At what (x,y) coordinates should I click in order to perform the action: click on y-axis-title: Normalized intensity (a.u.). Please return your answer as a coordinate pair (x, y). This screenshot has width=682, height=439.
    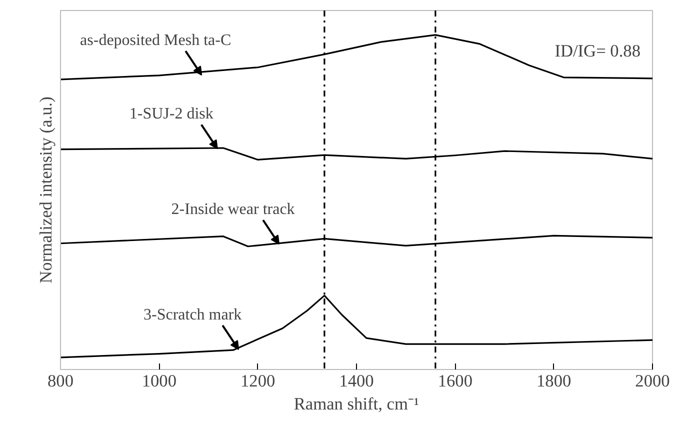
    Looking at the image, I should click on (46, 190).